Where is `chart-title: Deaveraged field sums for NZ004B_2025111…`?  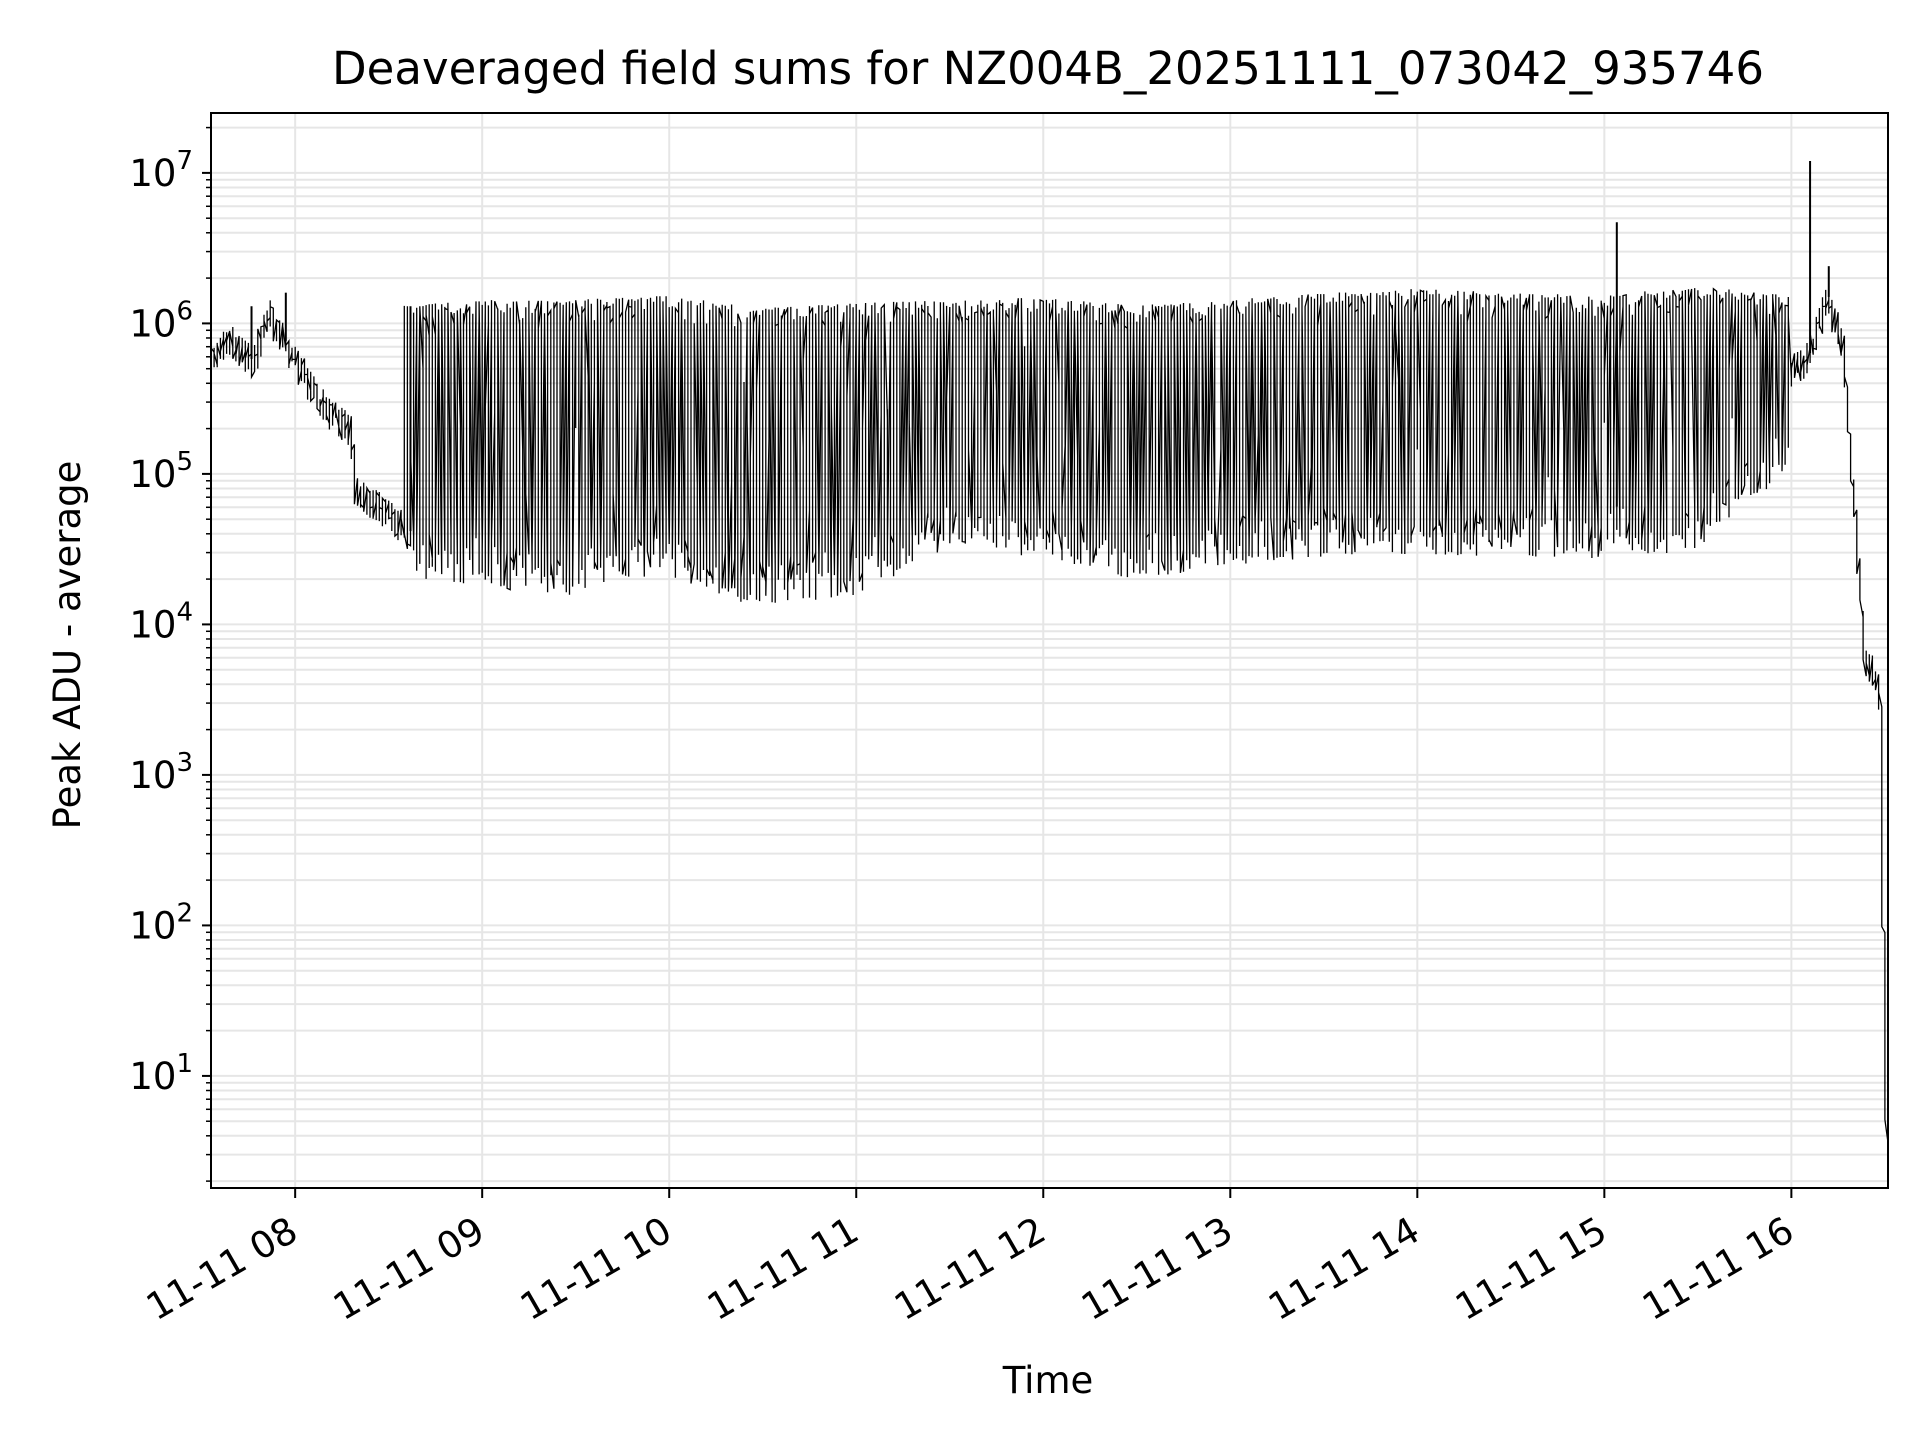
chart-title: Deaveraged field sums for NZ004B_2025111… is located at coordinates (1048, 68).